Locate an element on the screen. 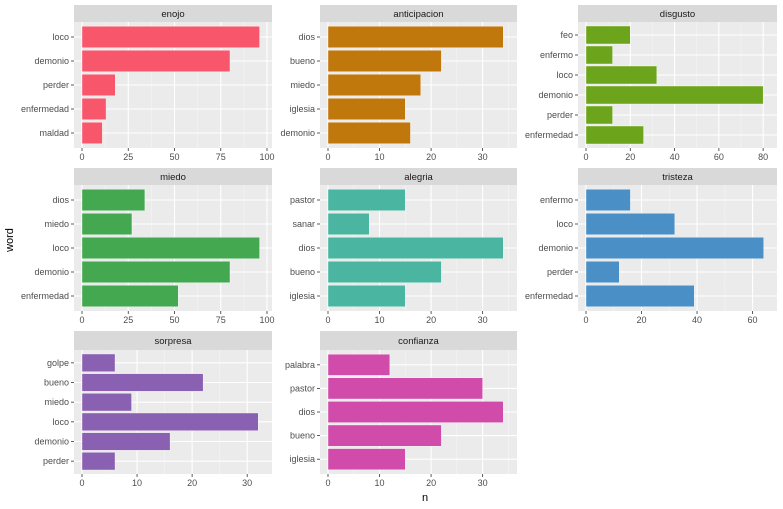 The image size is (783, 509). panel-title: anticipacion is located at coordinates (418, 14).